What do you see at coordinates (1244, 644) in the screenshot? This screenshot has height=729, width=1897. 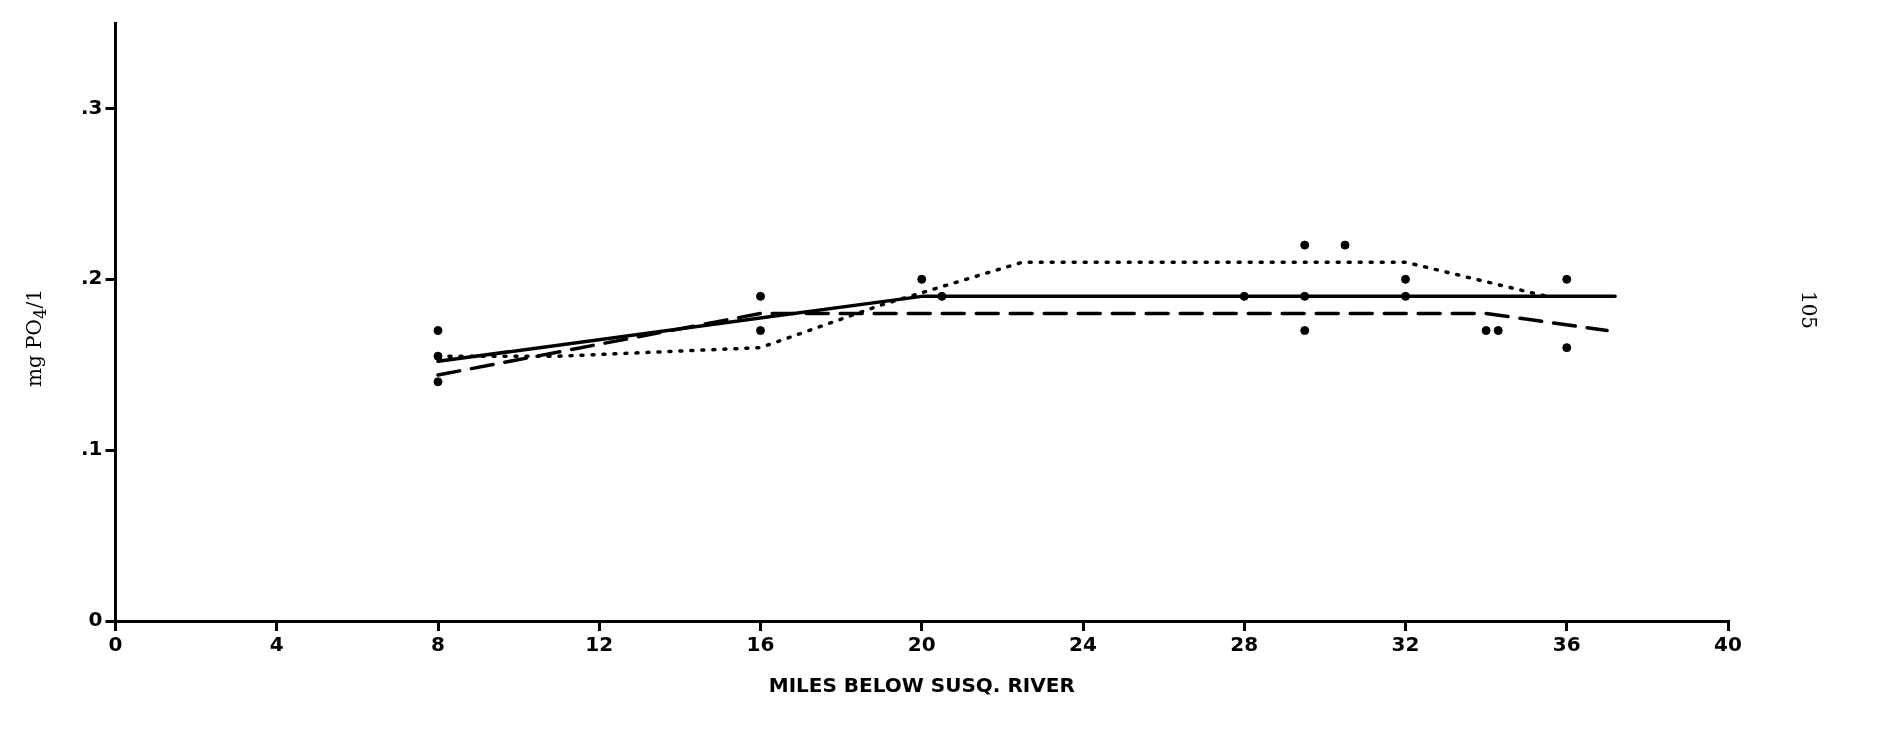 I see `x-tick-label: 28` at bounding box center [1244, 644].